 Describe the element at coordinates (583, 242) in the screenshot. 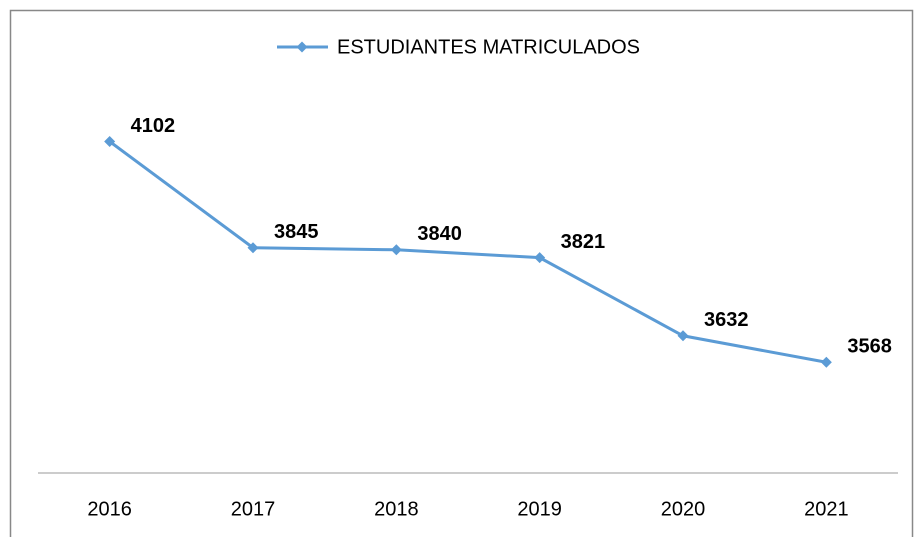

I see `data-label: 3821` at that location.